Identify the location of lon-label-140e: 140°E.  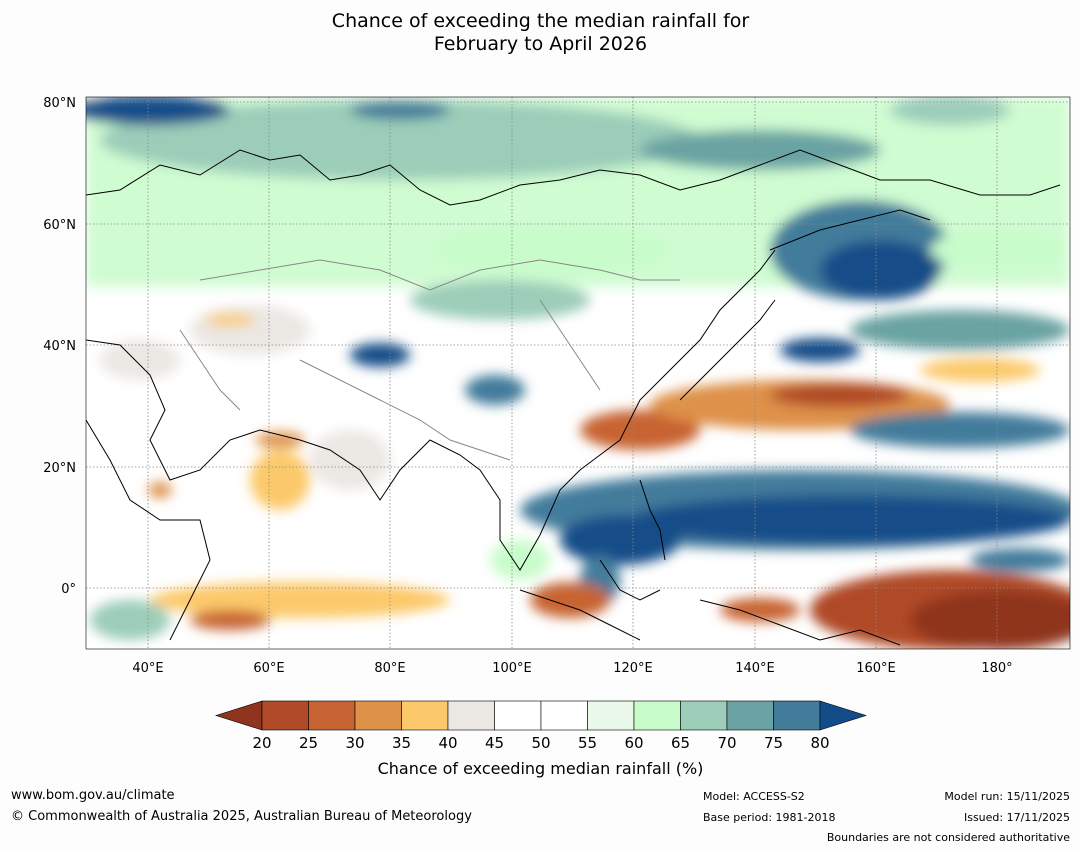
(755, 668).